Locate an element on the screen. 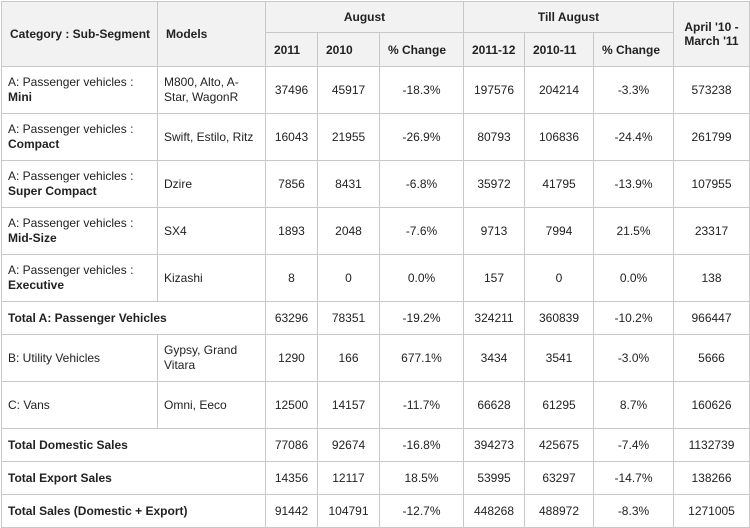 This screenshot has width=750, height=528. till-2011-12-cell: 448268 is located at coordinates (494, 511).